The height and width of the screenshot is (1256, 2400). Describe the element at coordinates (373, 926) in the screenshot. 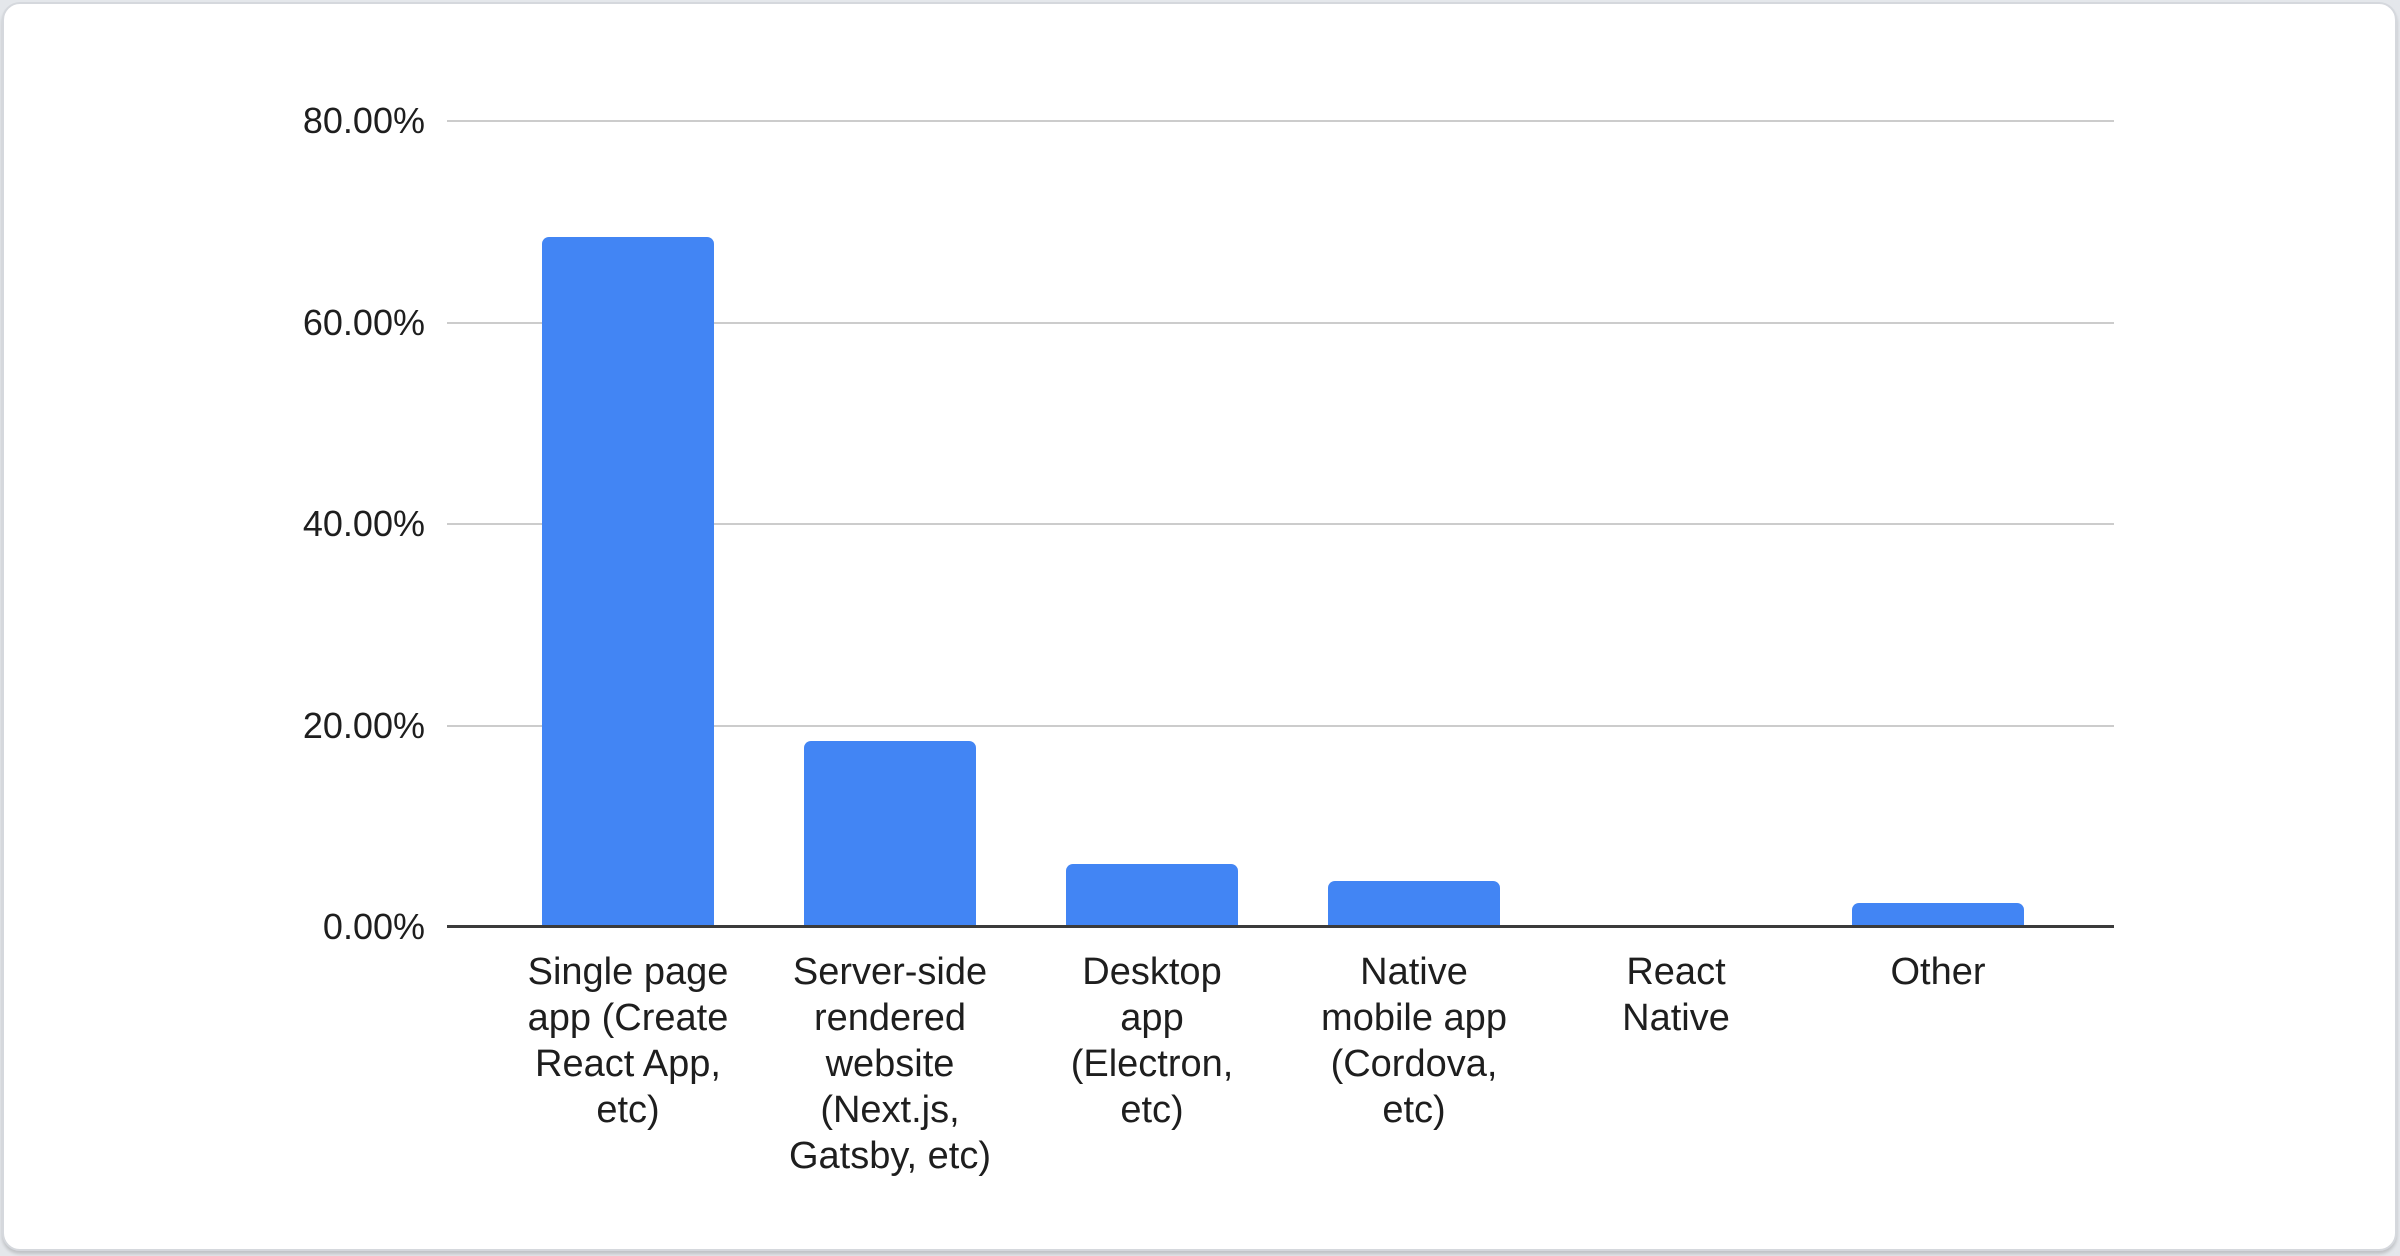

I see `y-tick-label: 0.00%` at that location.